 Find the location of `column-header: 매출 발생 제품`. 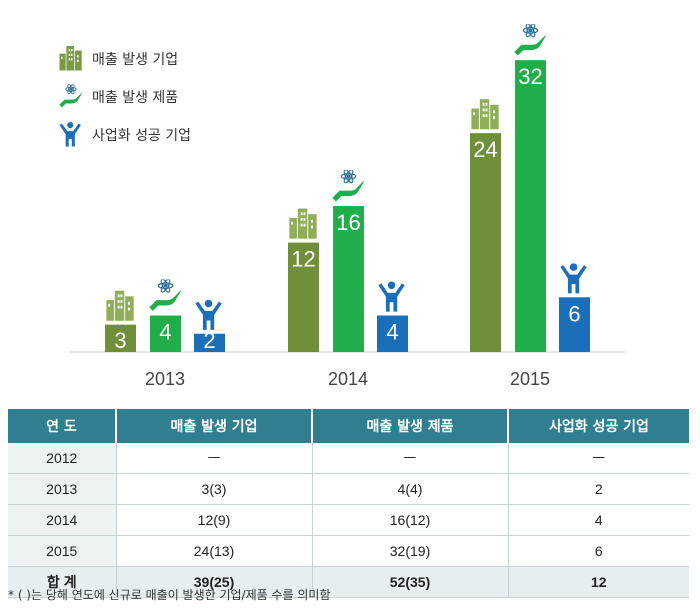

column-header: 매출 발생 제품 is located at coordinates (410, 426).